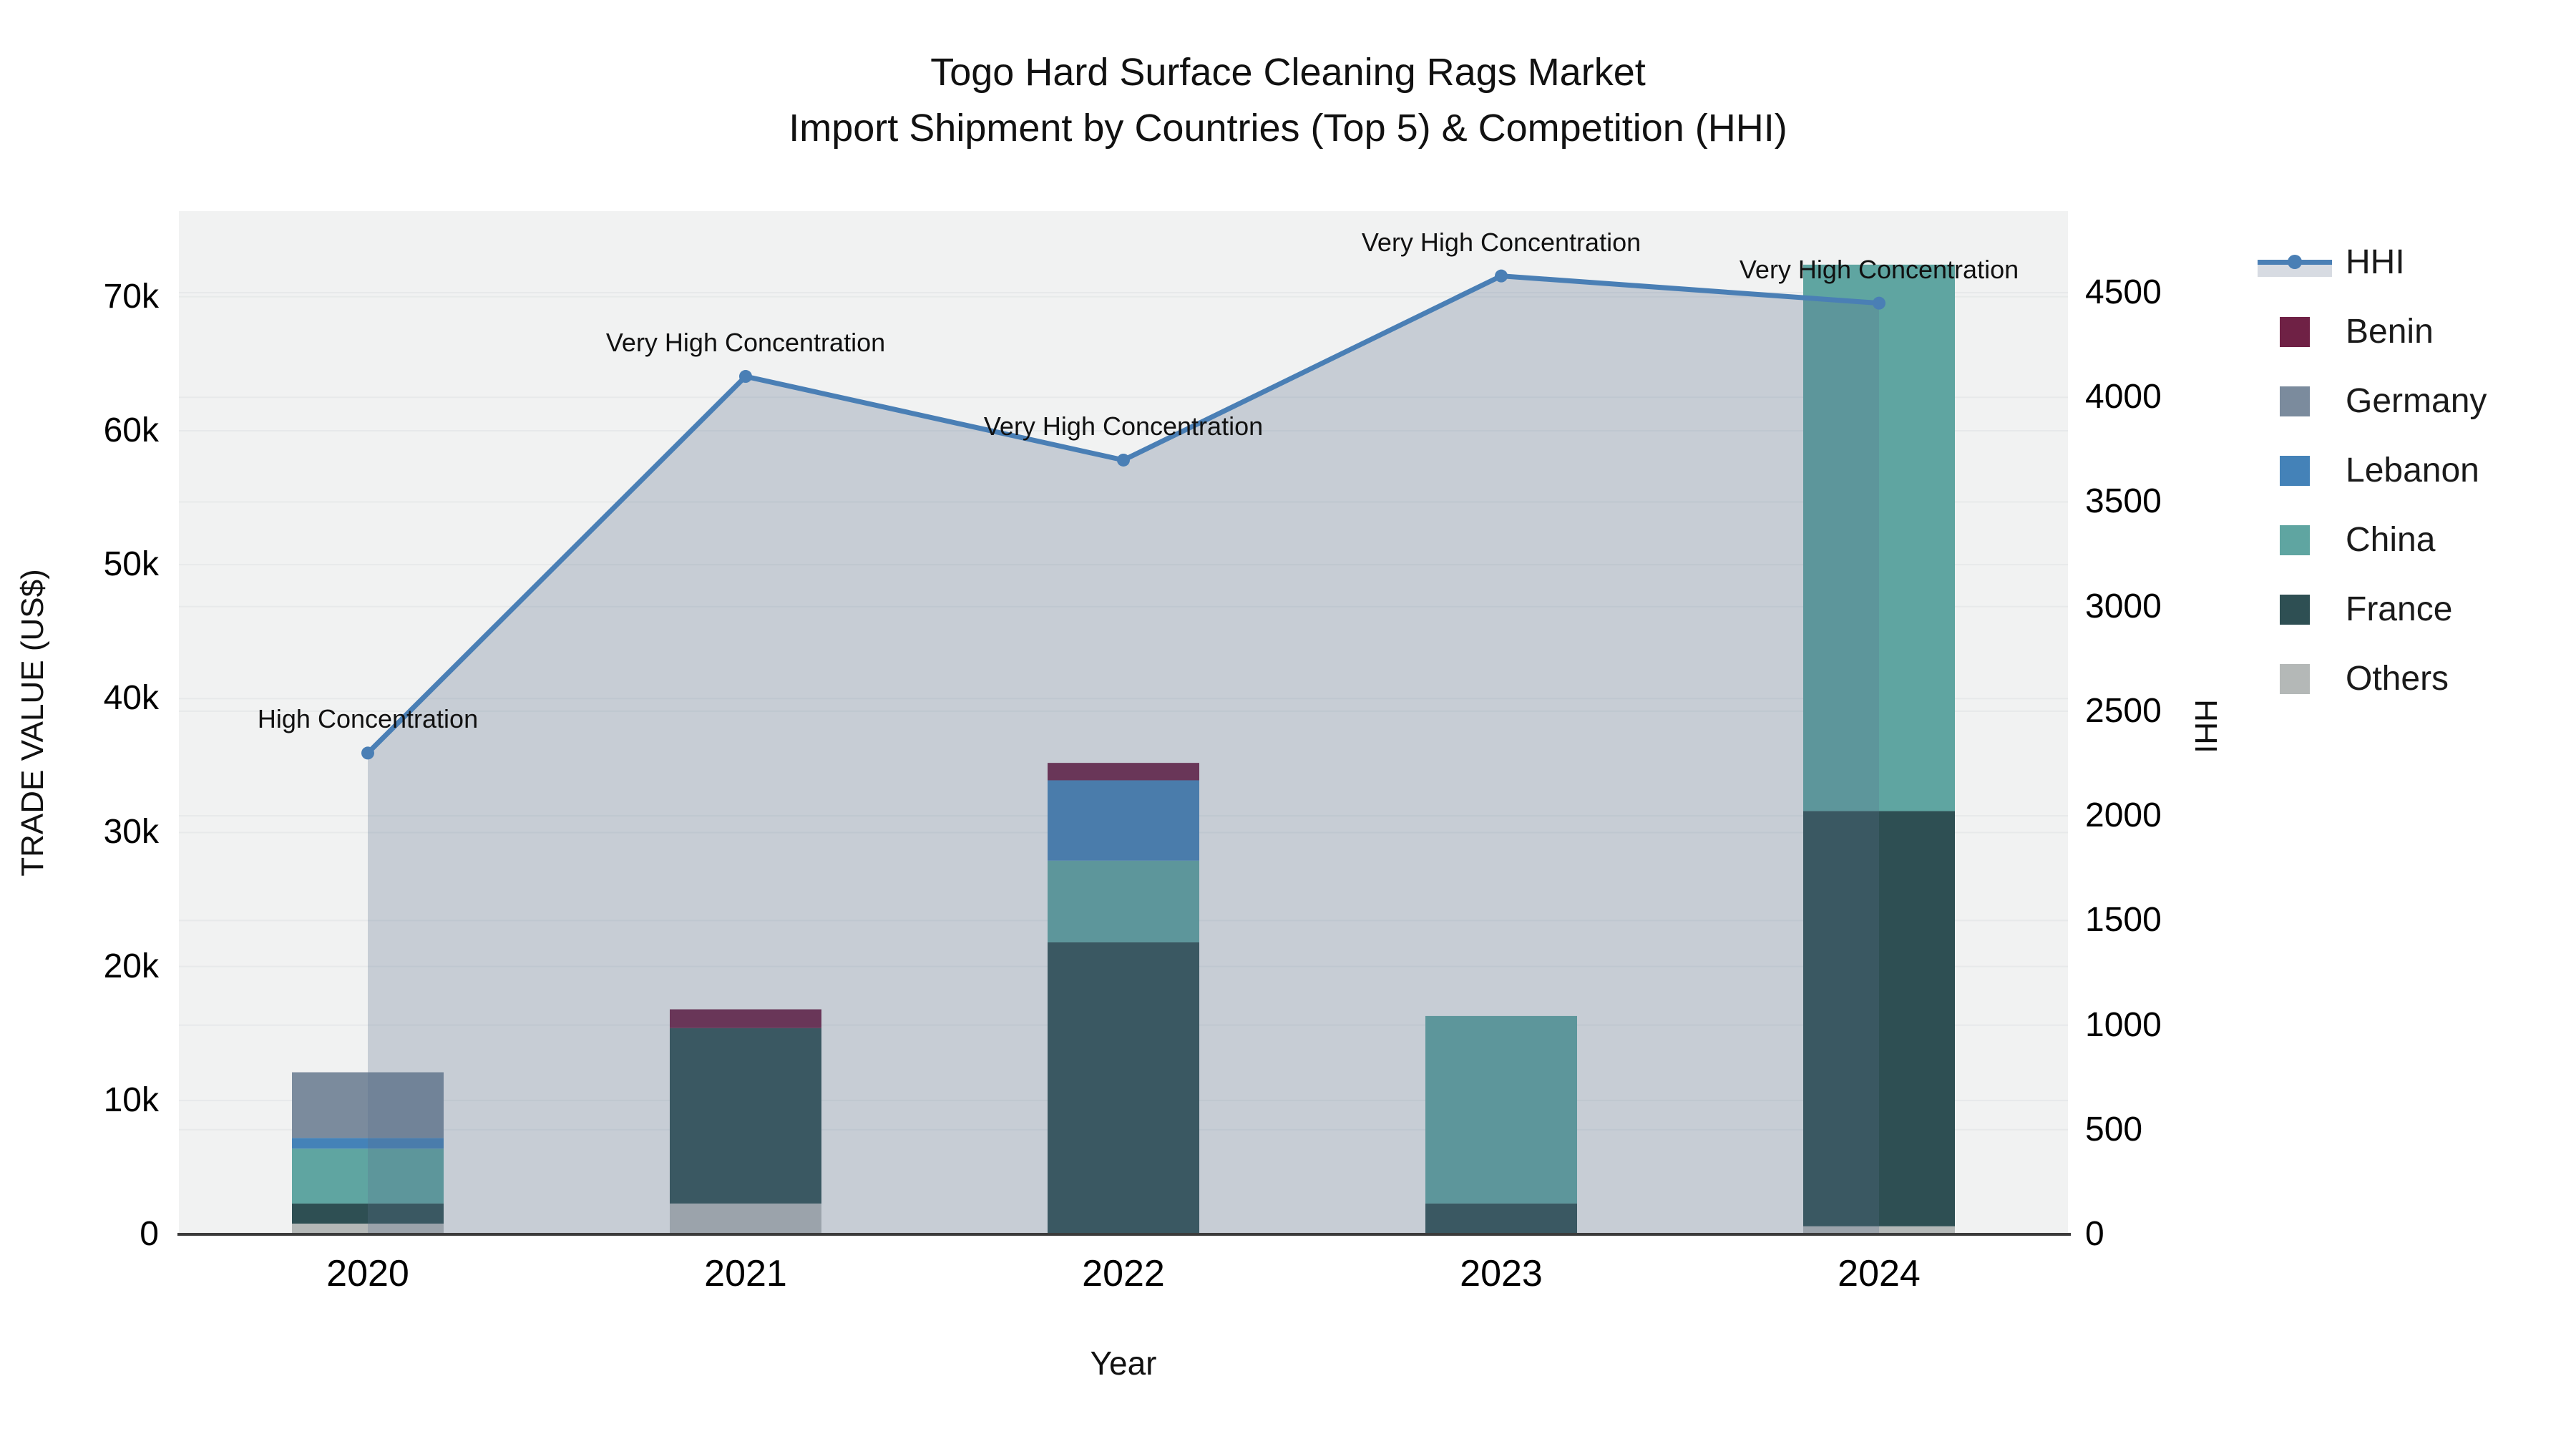 Image resolution: width=2576 pixels, height=1449 pixels. I want to click on bar-segment-lebanon-2022, so click(1123, 820).